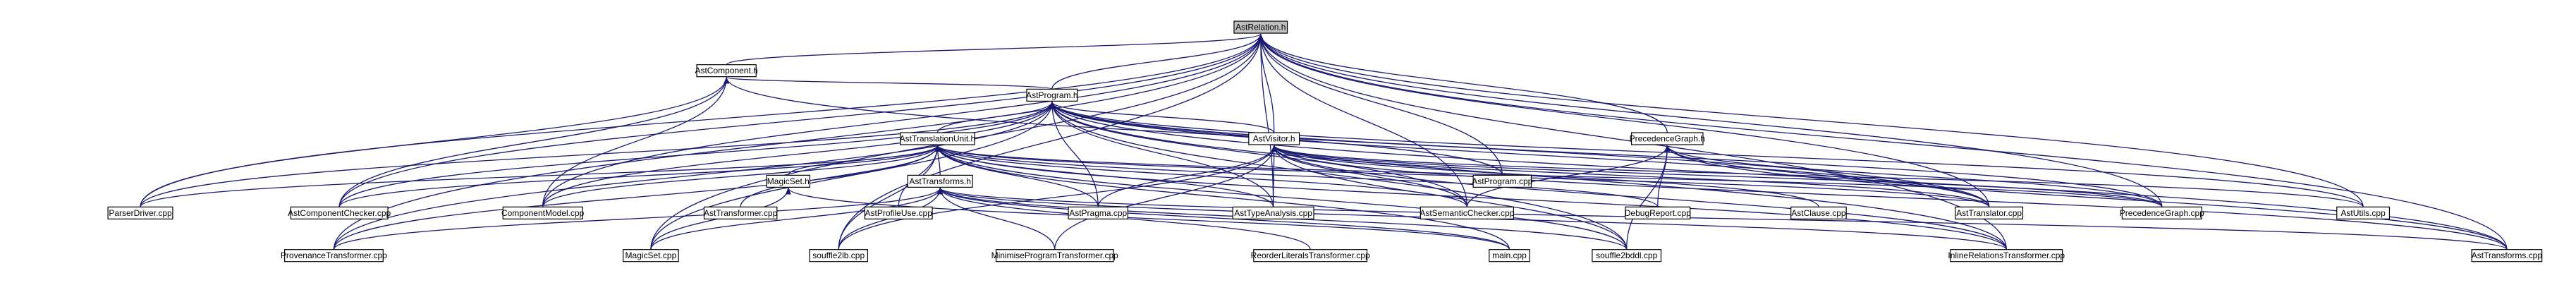 This screenshot has width=2576, height=290. Describe the element at coordinates (1990, 213) in the screenshot. I see `graph-node: AstTranslator.cpp` at that location.